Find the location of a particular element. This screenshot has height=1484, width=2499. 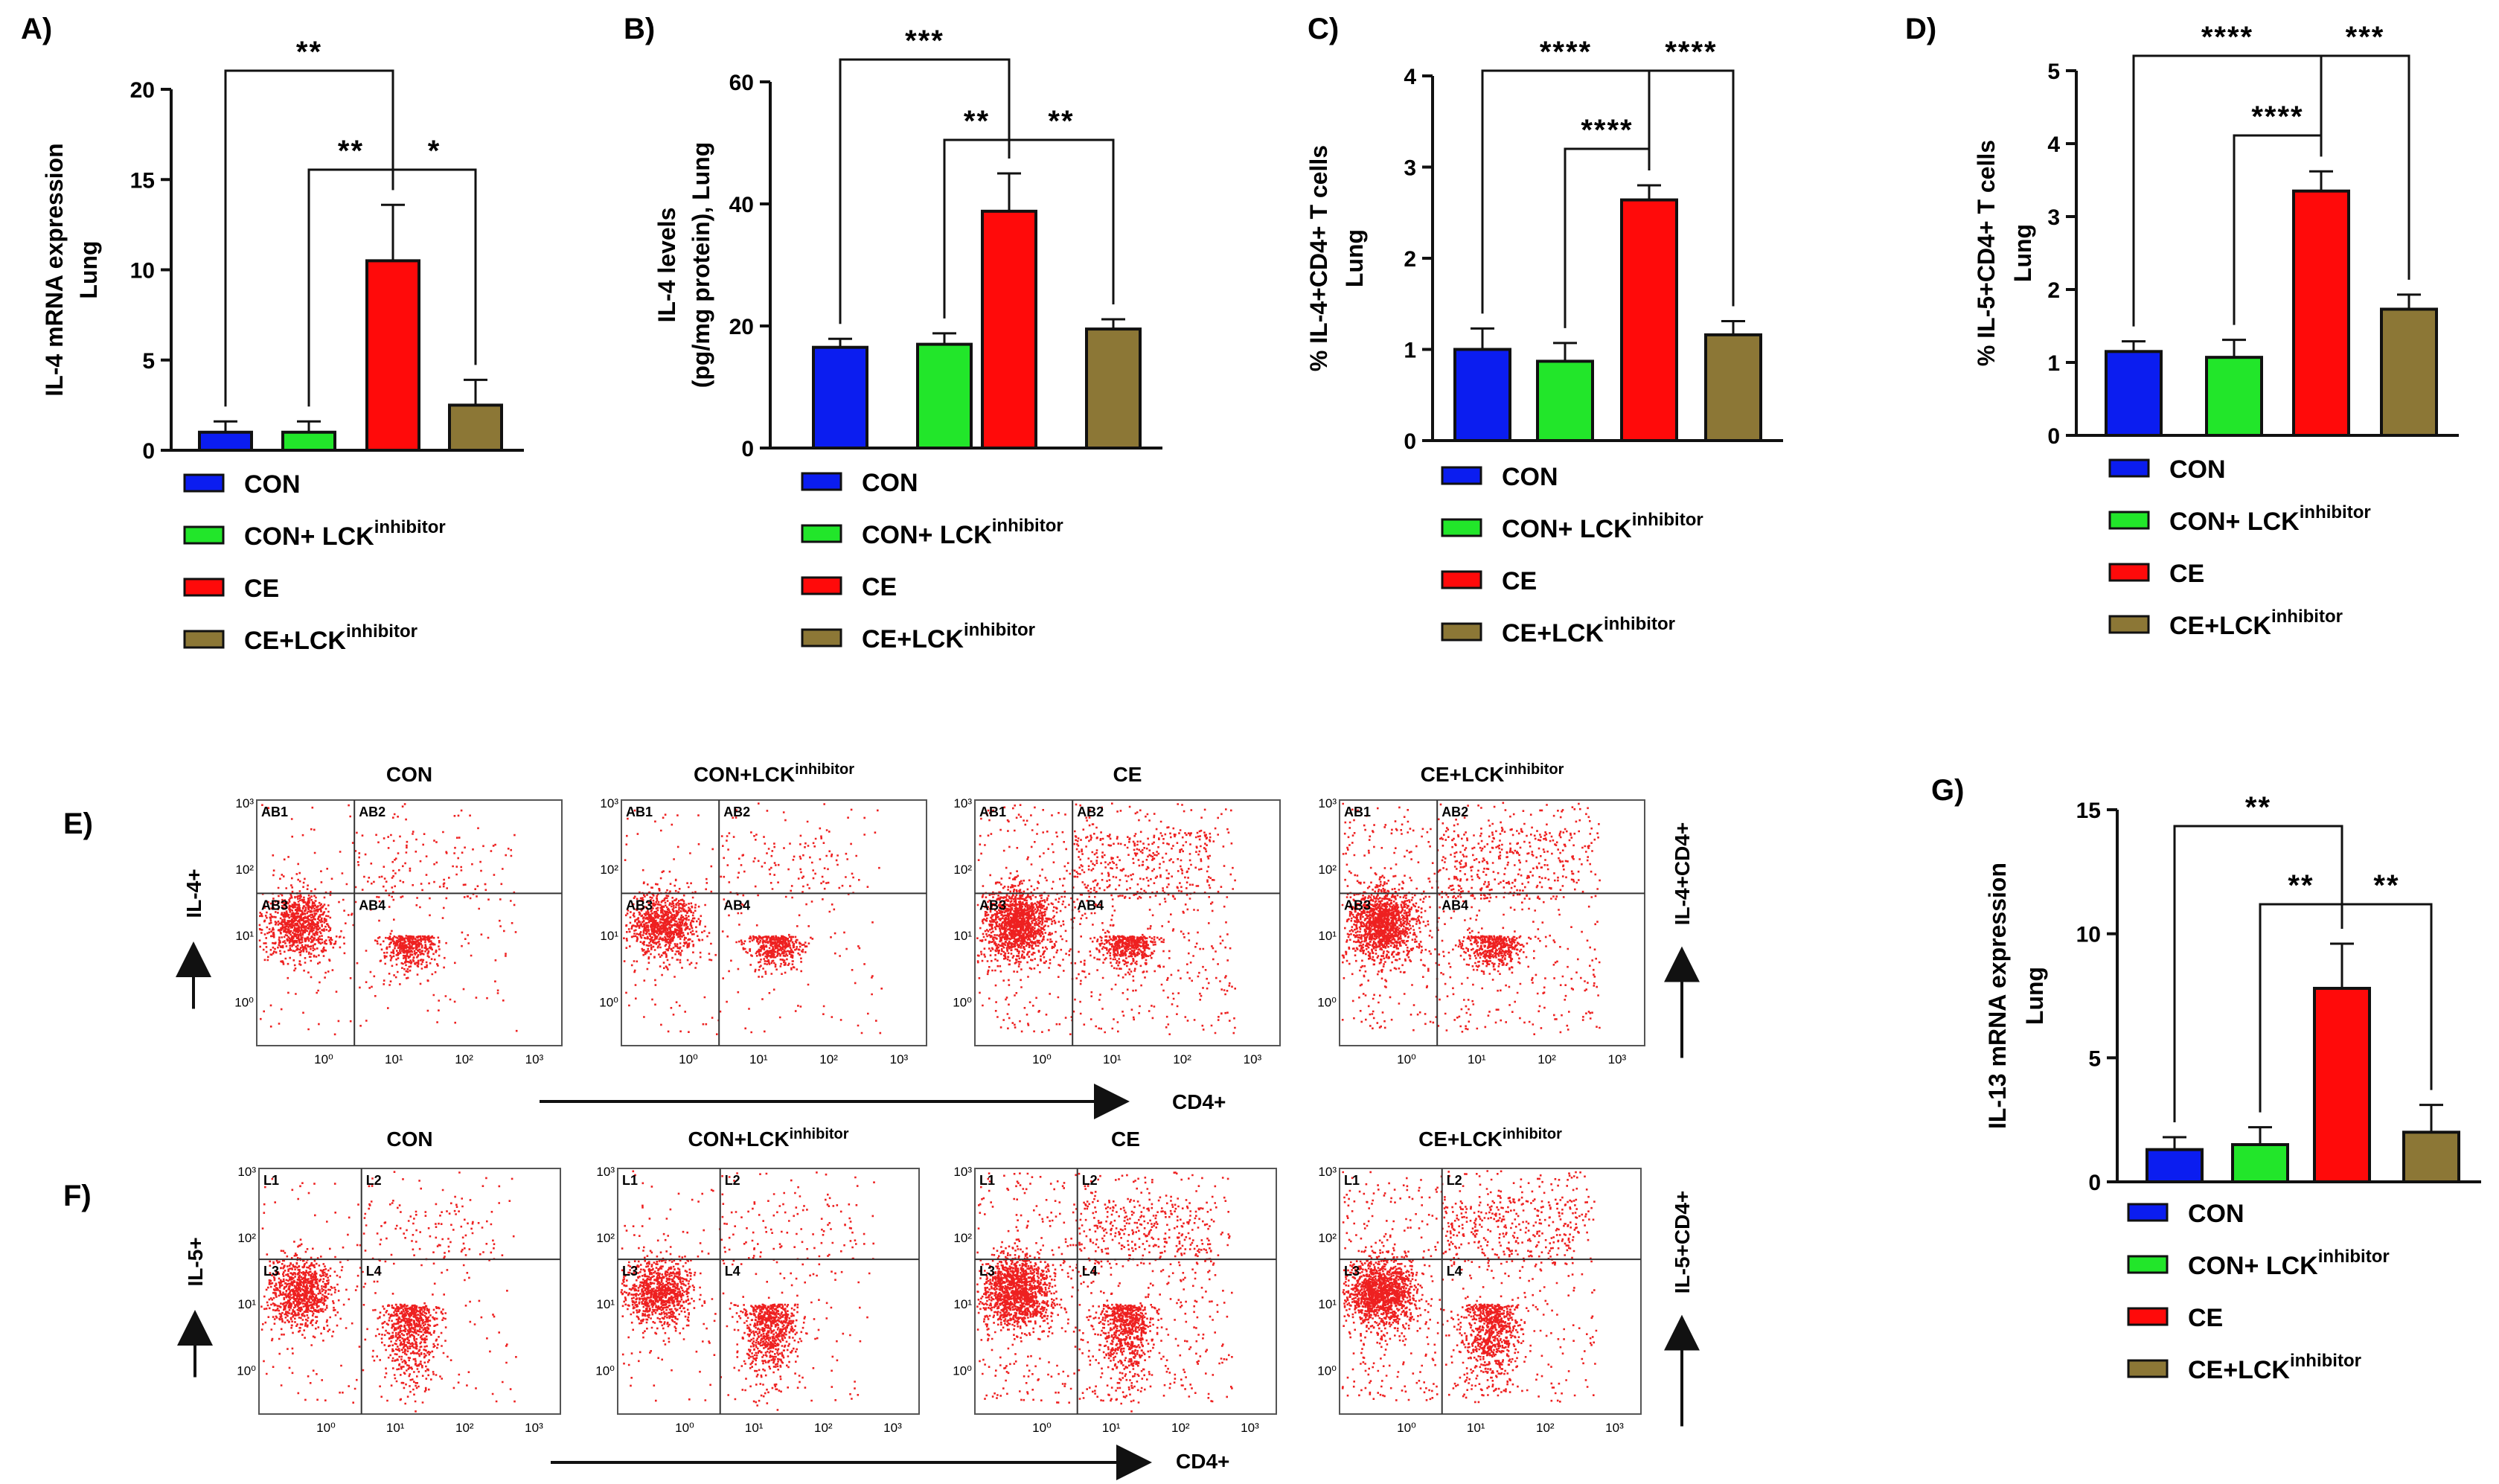

significance-label: *** is located at coordinates (2365, 37).